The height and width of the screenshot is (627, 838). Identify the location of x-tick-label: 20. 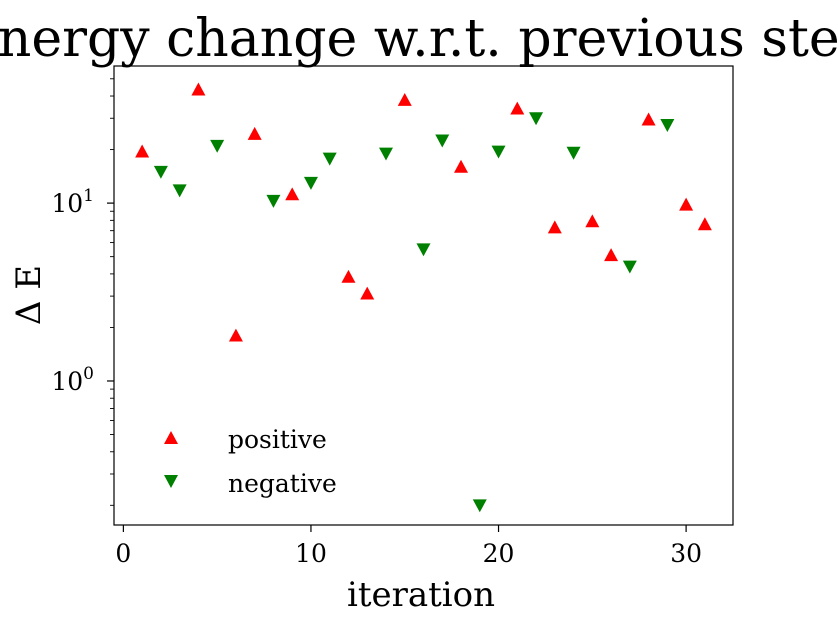
(499, 553).